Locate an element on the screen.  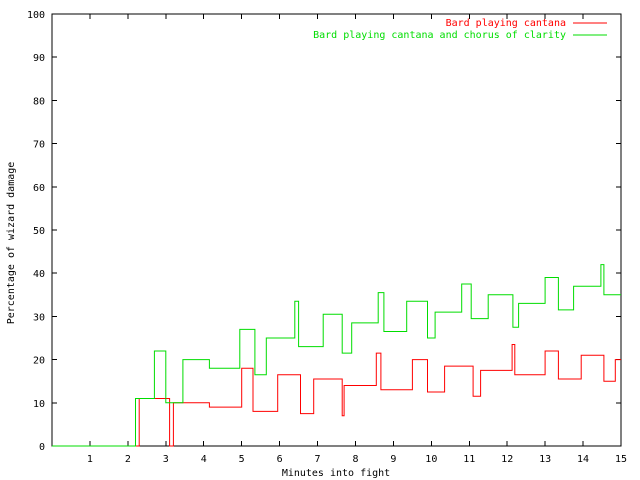
y-tick-label-90: 90 is located at coordinates (39, 58).